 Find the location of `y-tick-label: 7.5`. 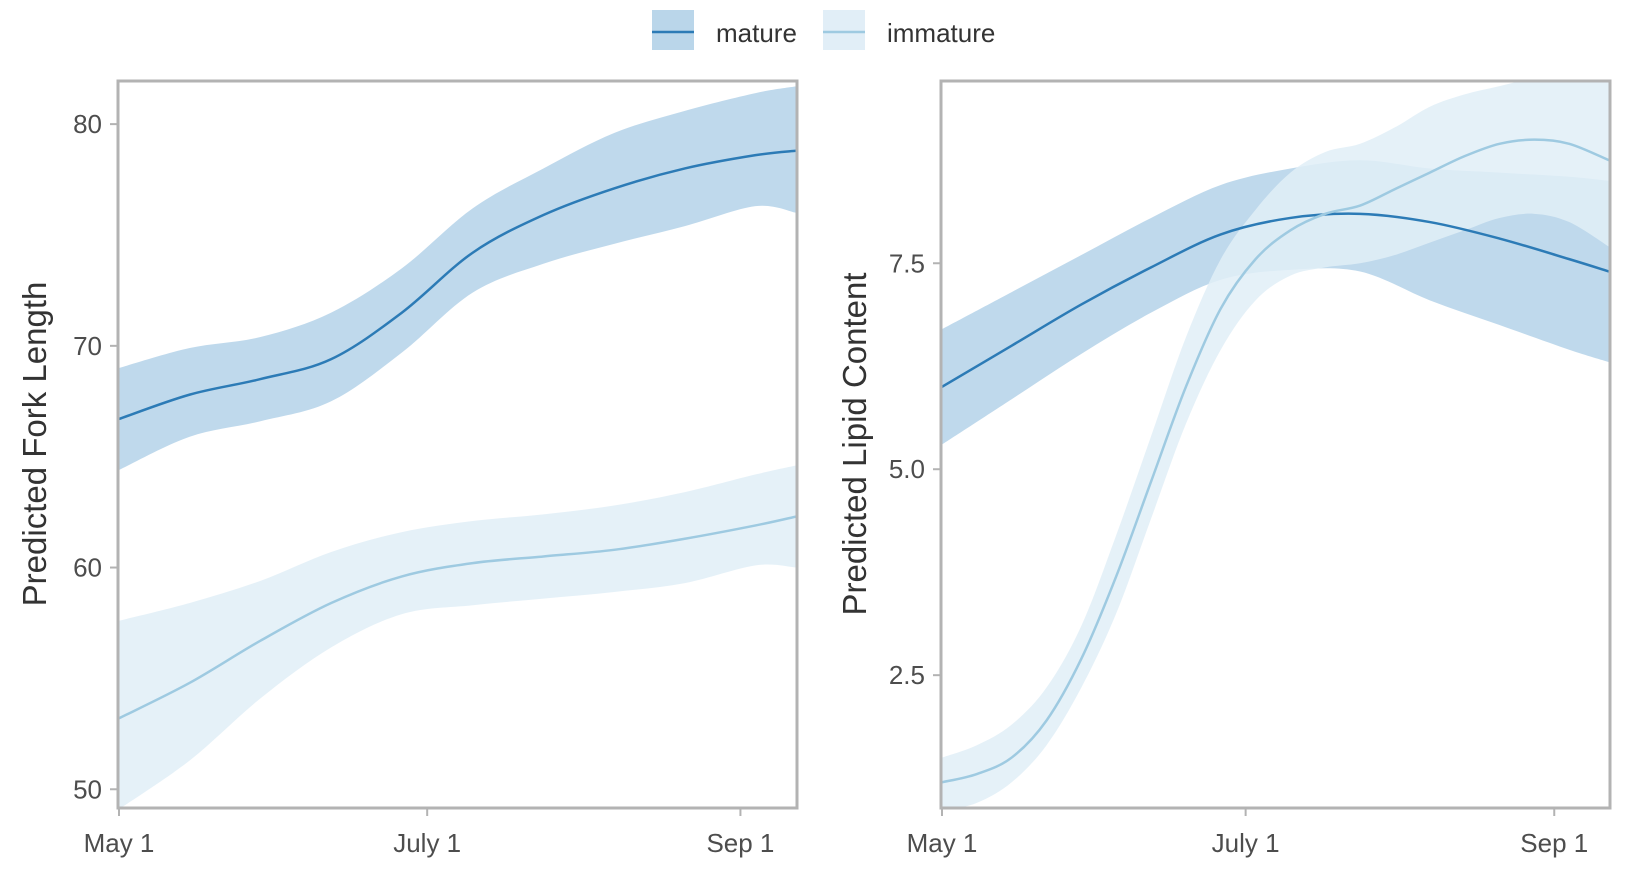

y-tick-label: 7.5 is located at coordinates (907, 263).